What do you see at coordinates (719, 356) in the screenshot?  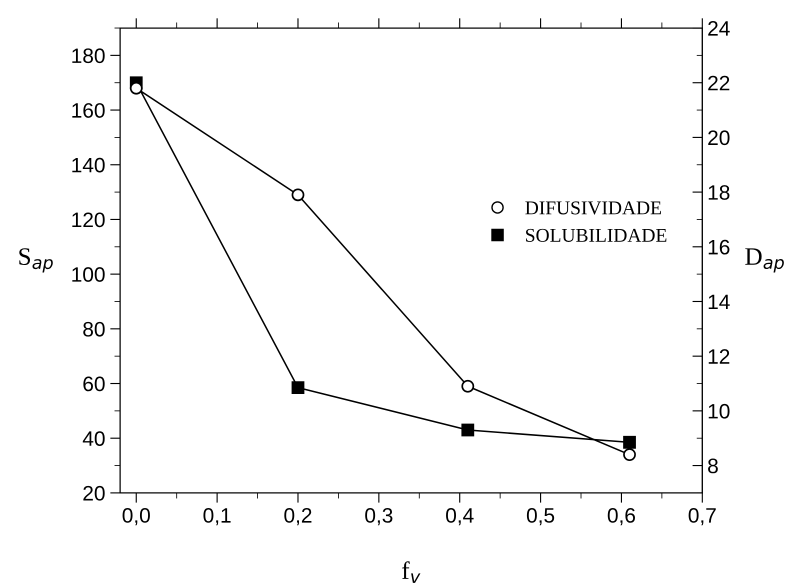 I see `y2-tick-label: 12` at bounding box center [719, 356].